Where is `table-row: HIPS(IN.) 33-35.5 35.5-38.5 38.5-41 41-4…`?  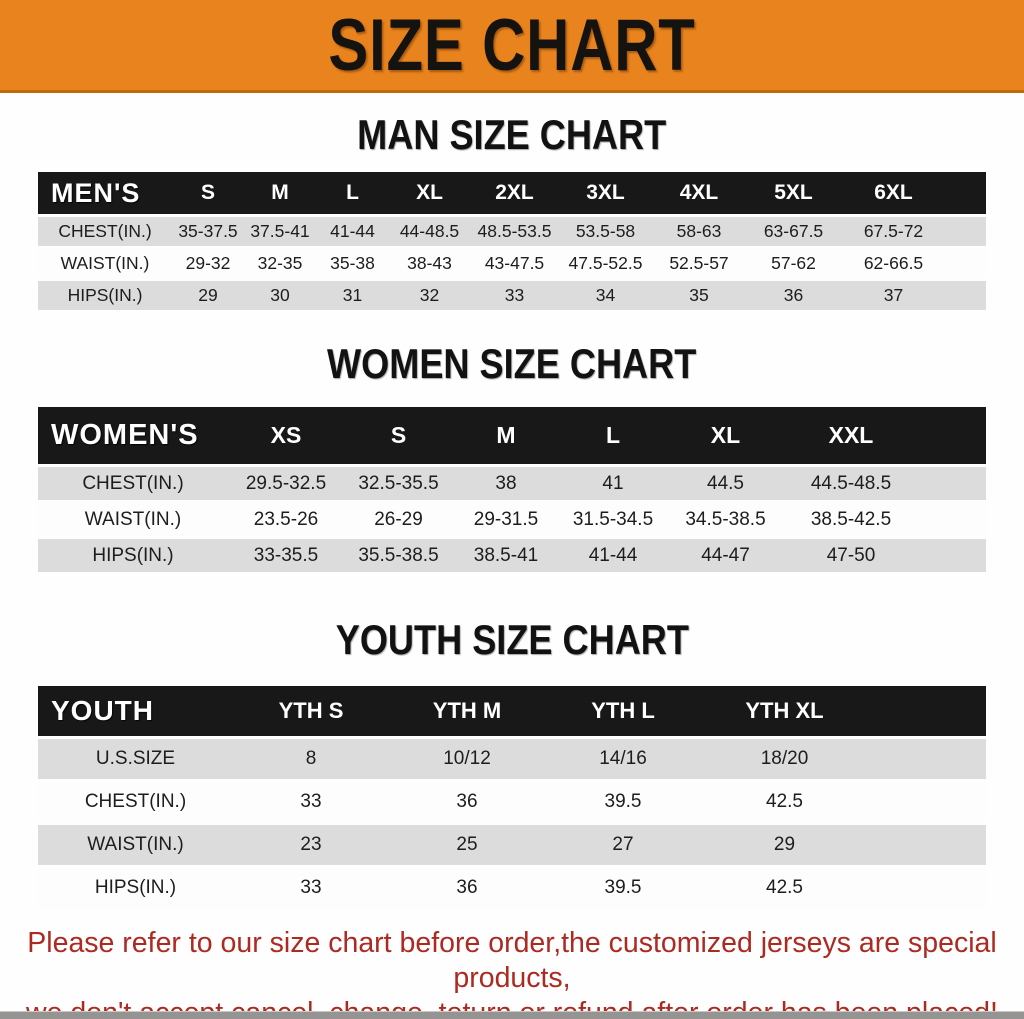 table-row: HIPS(IN.) 33-35.5 35.5-38.5 38.5-41 41-4… is located at coordinates (512, 555).